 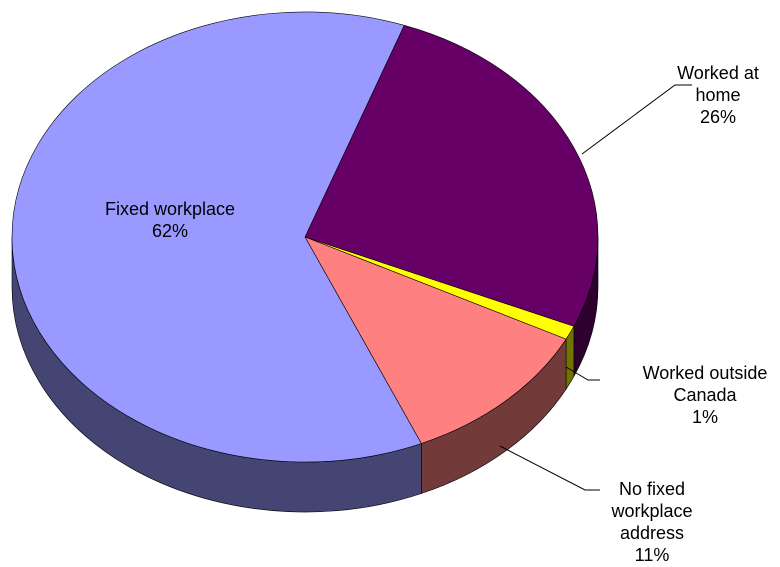 I want to click on value-label: 62%, so click(x=170, y=231).